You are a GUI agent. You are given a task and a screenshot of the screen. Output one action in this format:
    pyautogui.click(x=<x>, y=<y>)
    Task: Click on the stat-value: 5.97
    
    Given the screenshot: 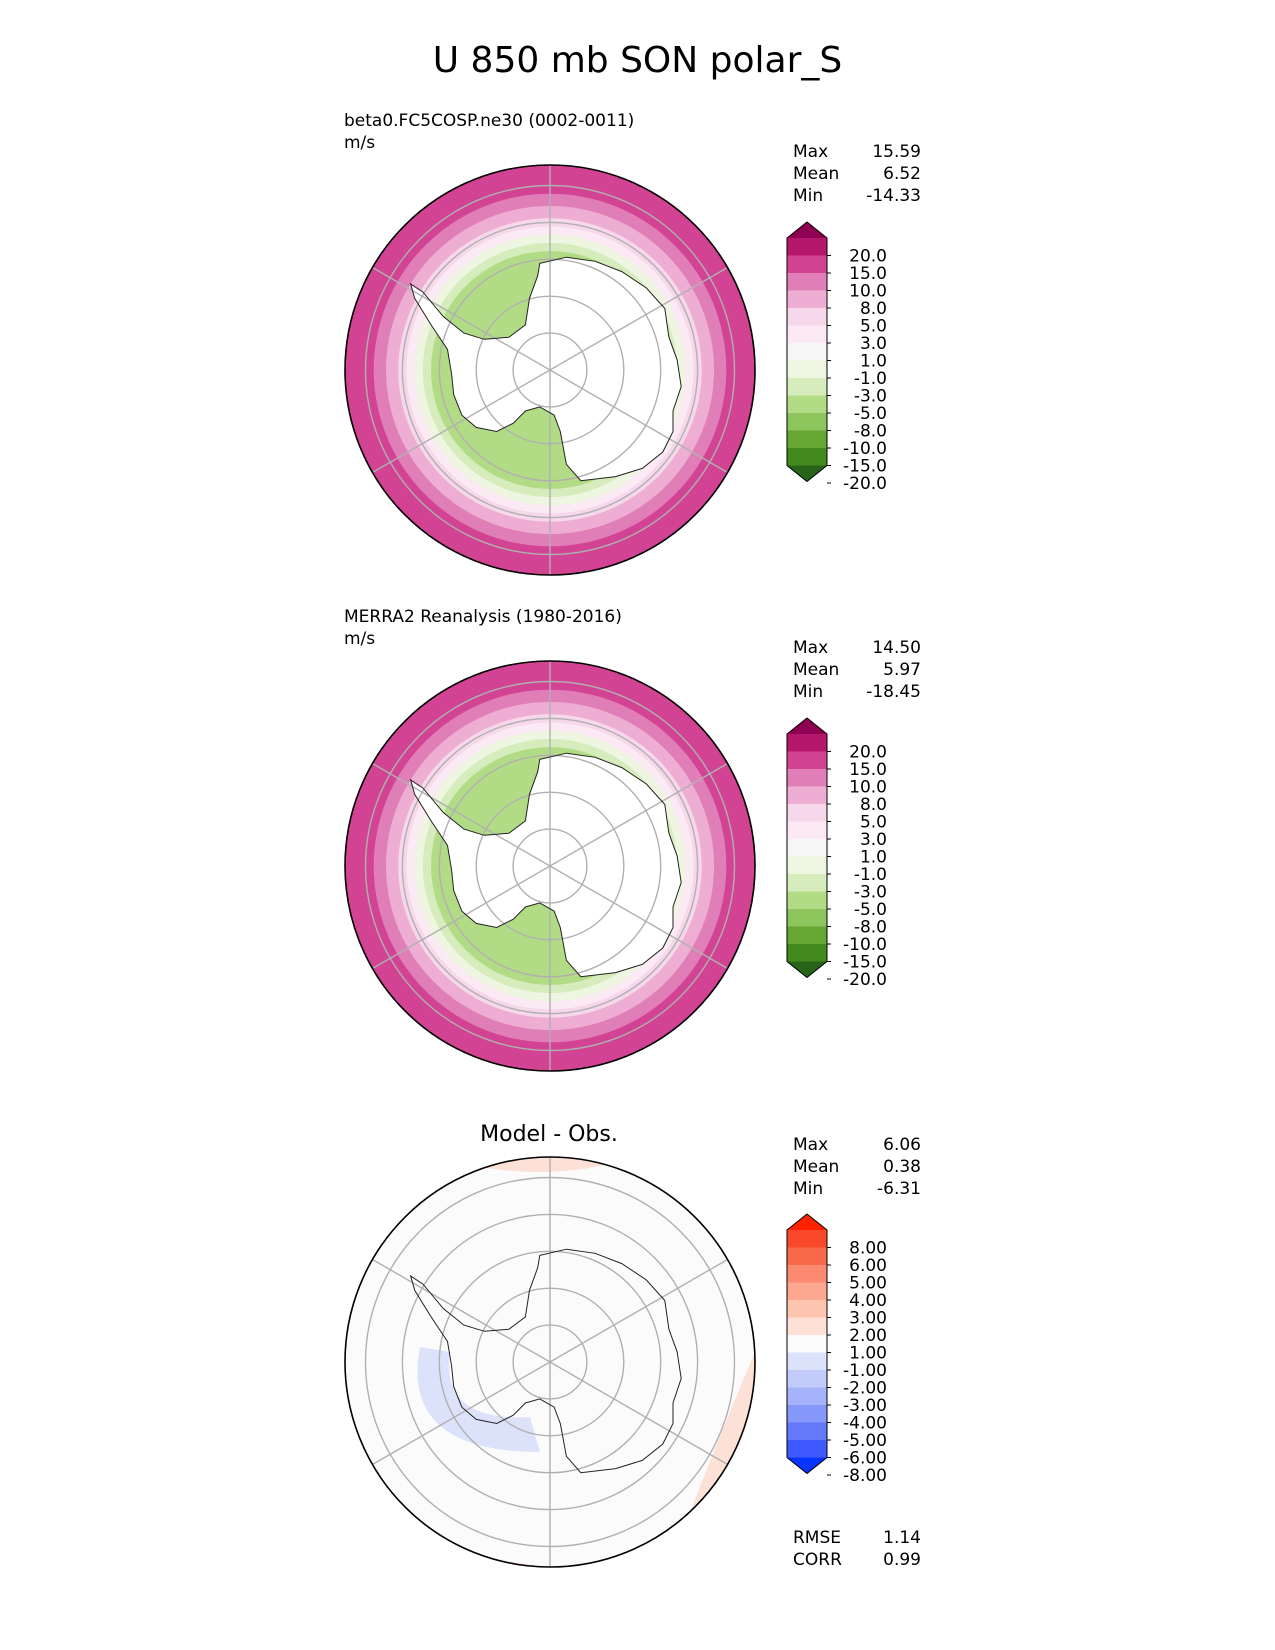 What is the action you would take?
    pyautogui.click(x=902, y=670)
    